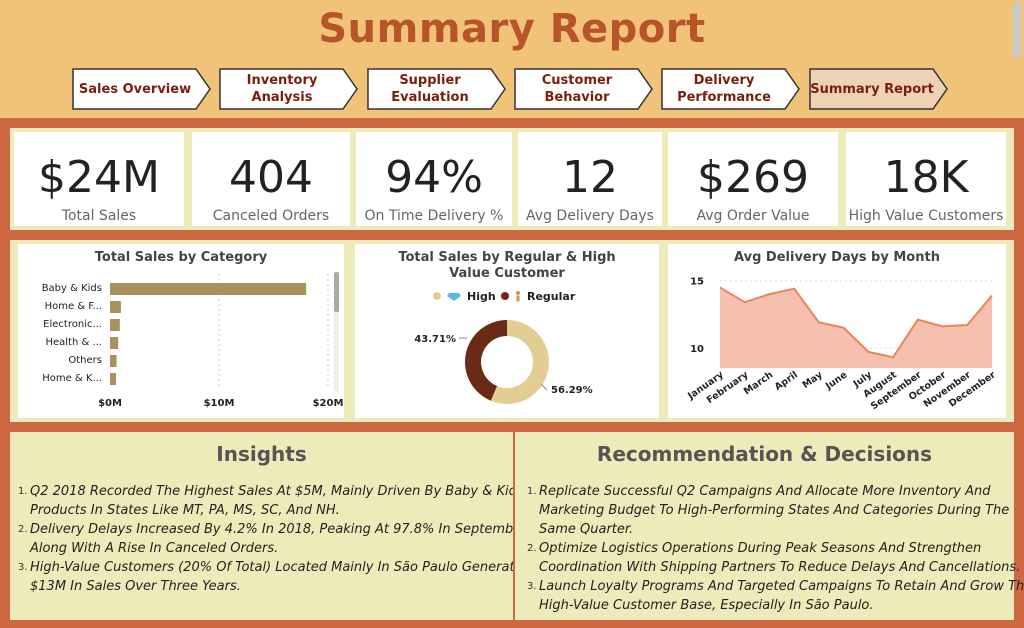  What do you see at coordinates (99, 216) in the screenshot?
I see `kpi-label: Total Sales` at bounding box center [99, 216].